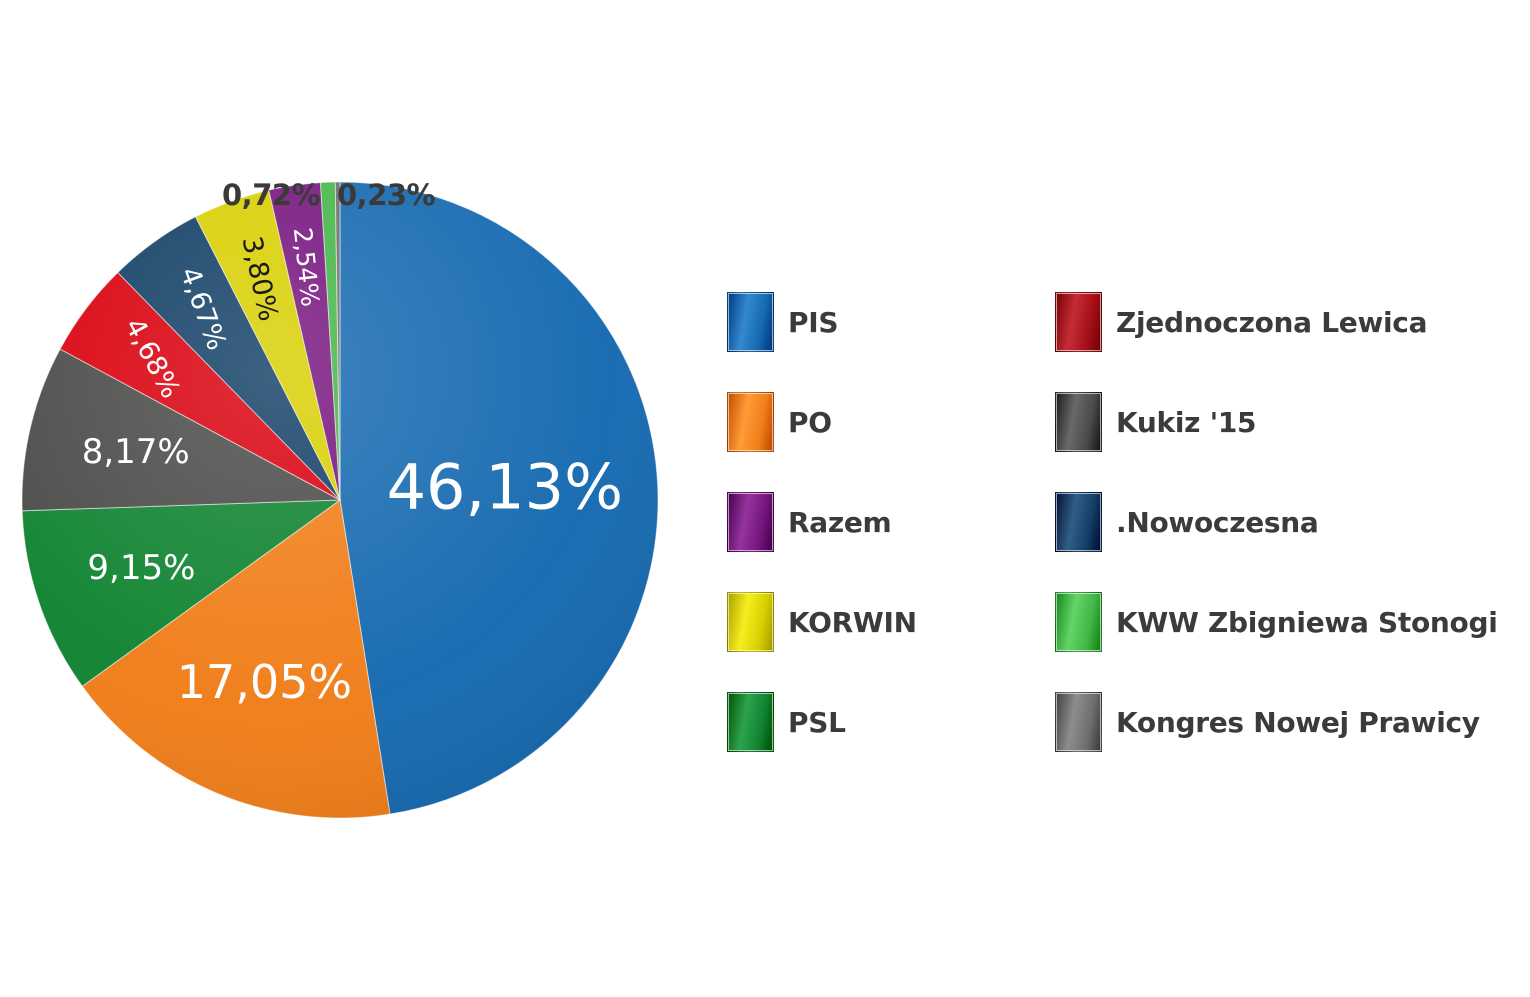 Image resolution: width=1530 pixels, height=997 pixels. What do you see at coordinates (840, 522) in the screenshot?
I see `legend-label-razem: Razem` at bounding box center [840, 522].